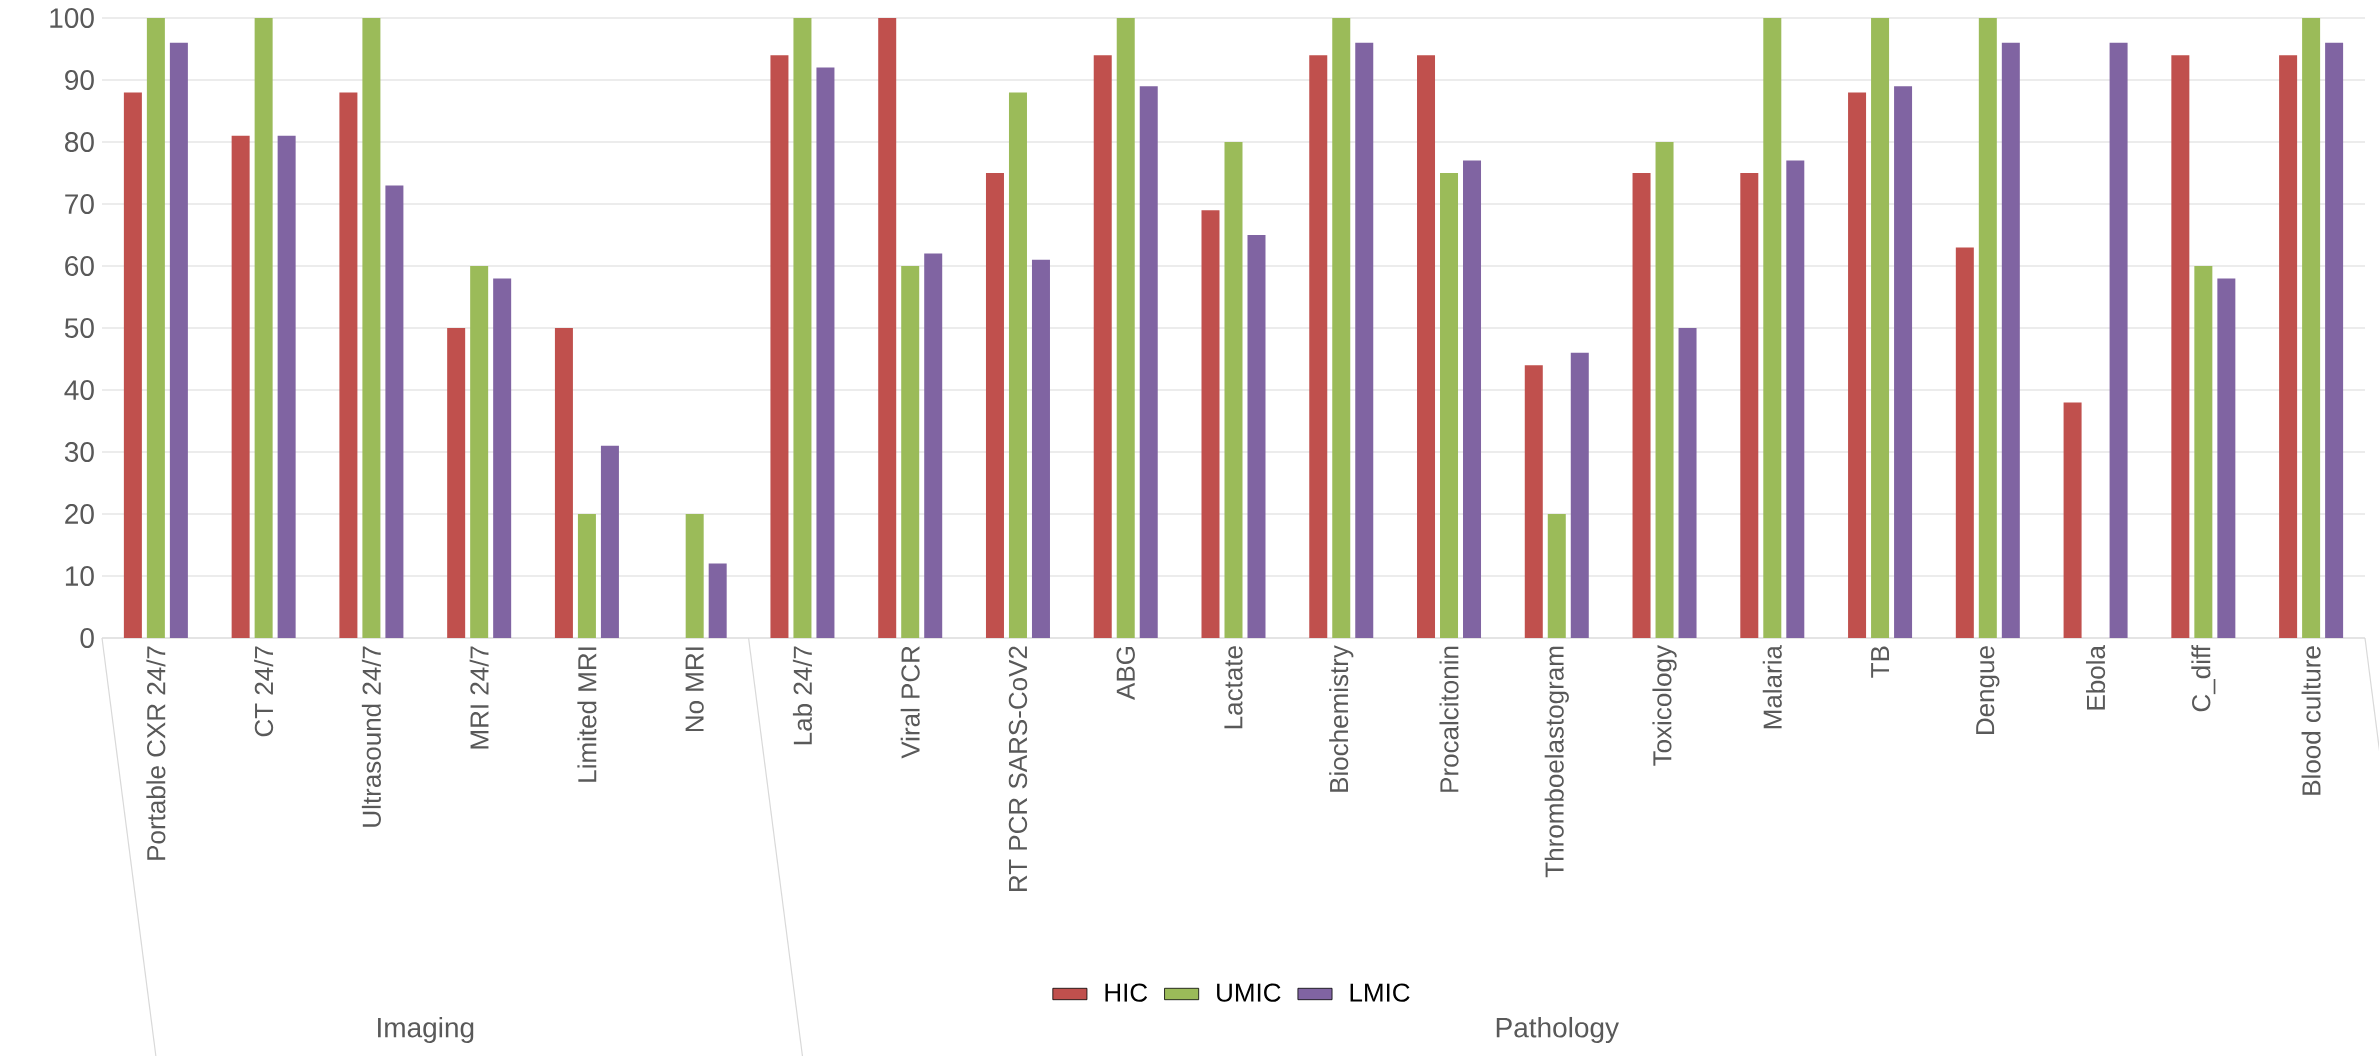  I want to click on x-tick-label: Thromboelastogram, so click(1556, 762).